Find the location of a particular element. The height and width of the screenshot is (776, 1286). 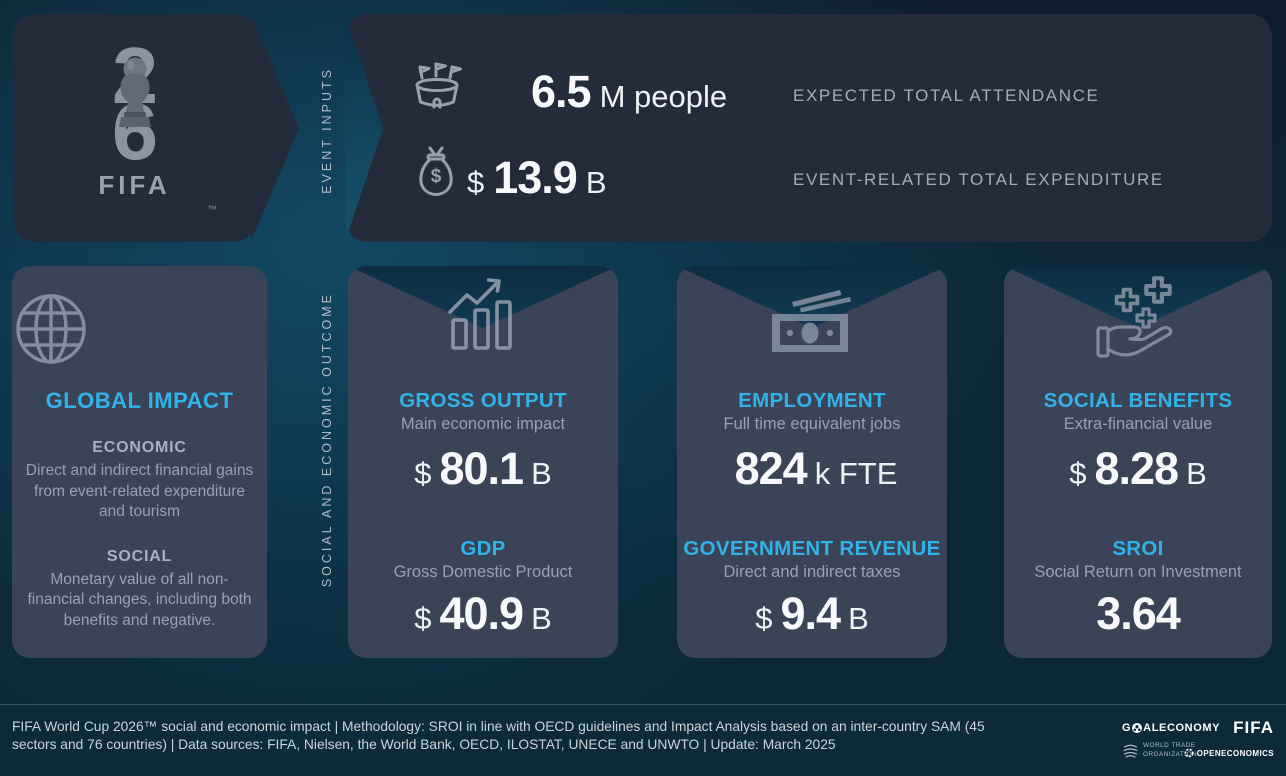

metric-subtitle: Gross Domestic Product is located at coordinates (483, 572).